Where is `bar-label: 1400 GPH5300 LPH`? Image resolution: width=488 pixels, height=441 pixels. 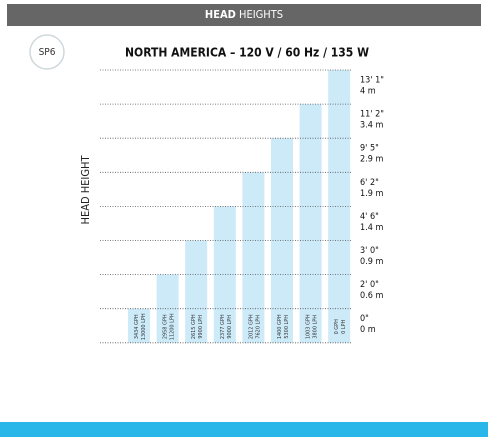
bar-label: 1400 GPH5300 LPH is located at coordinates (283, 326).